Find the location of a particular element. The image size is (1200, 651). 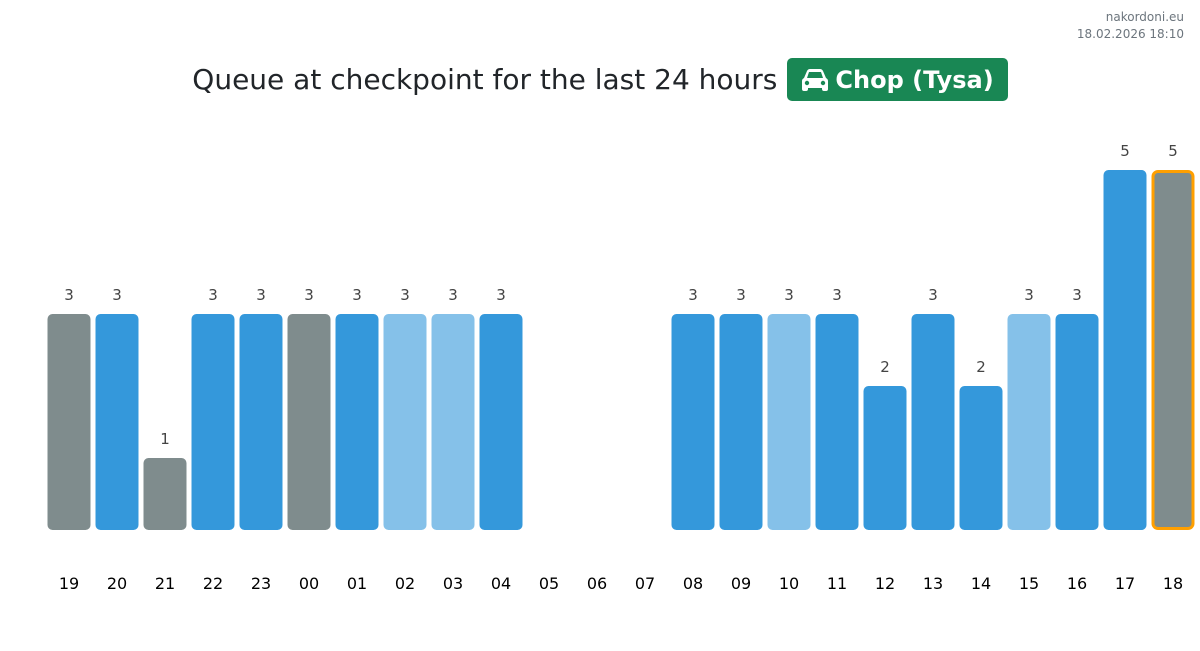

x-tick-label-00: 00 is located at coordinates (309, 583).